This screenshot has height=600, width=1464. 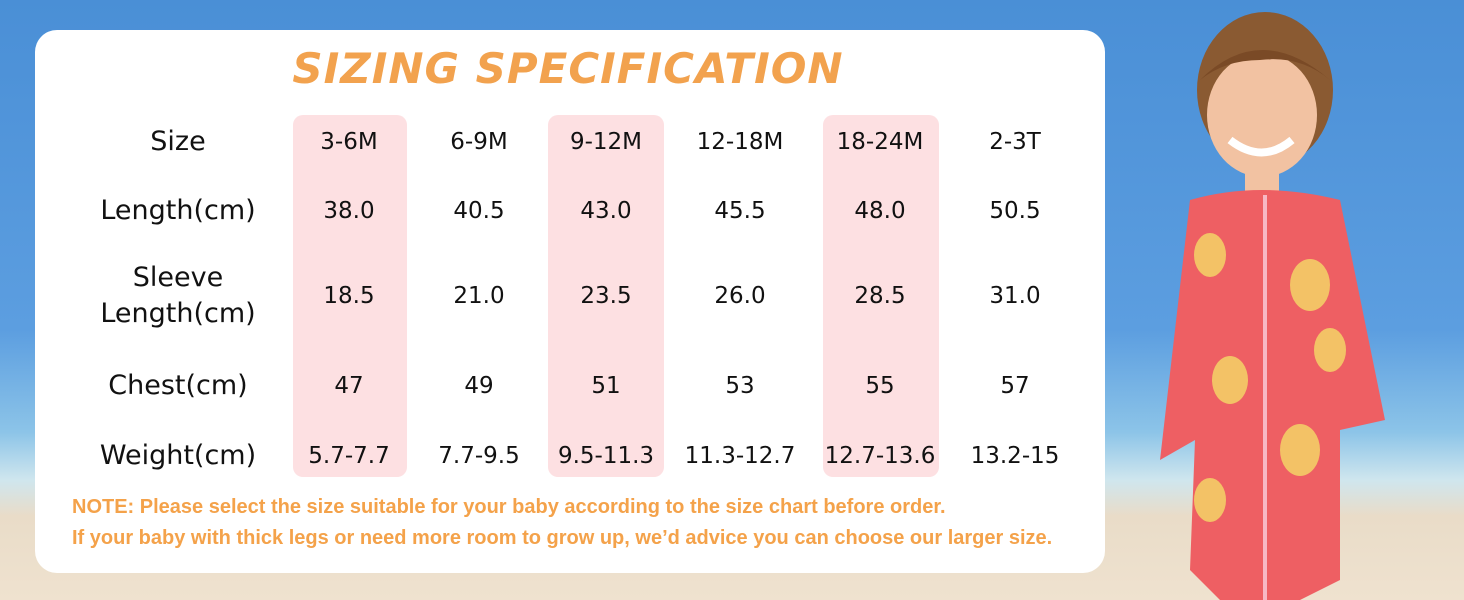 What do you see at coordinates (349, 142) in the screenshot?
I see `cell: 3-6M` at bounding box center [349, 142].